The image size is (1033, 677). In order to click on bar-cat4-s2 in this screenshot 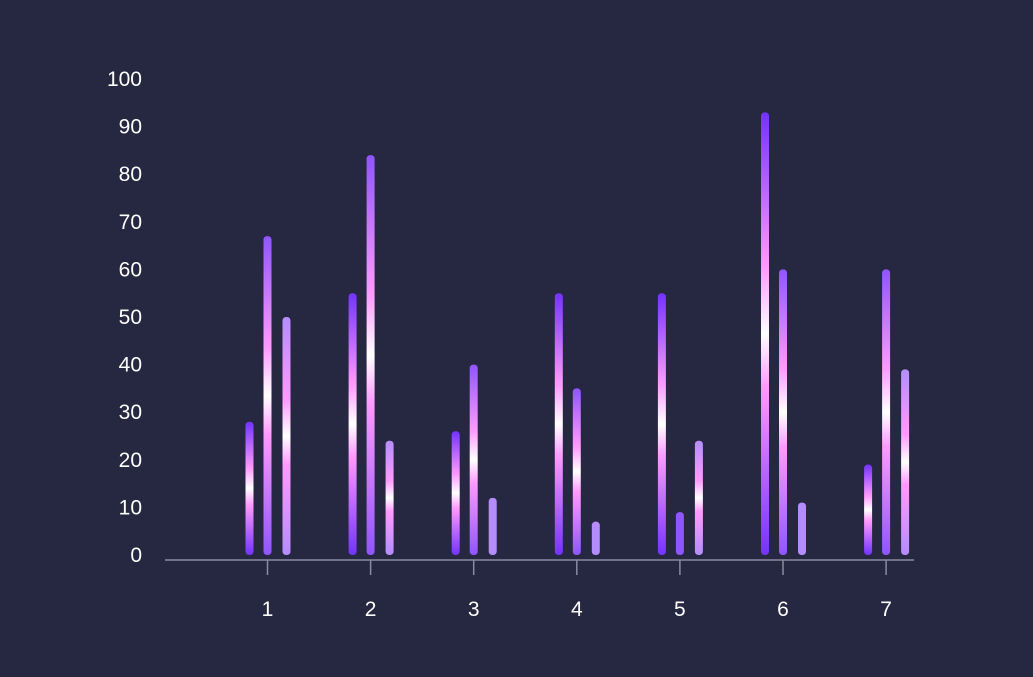, I will do `click(576, 471)`.